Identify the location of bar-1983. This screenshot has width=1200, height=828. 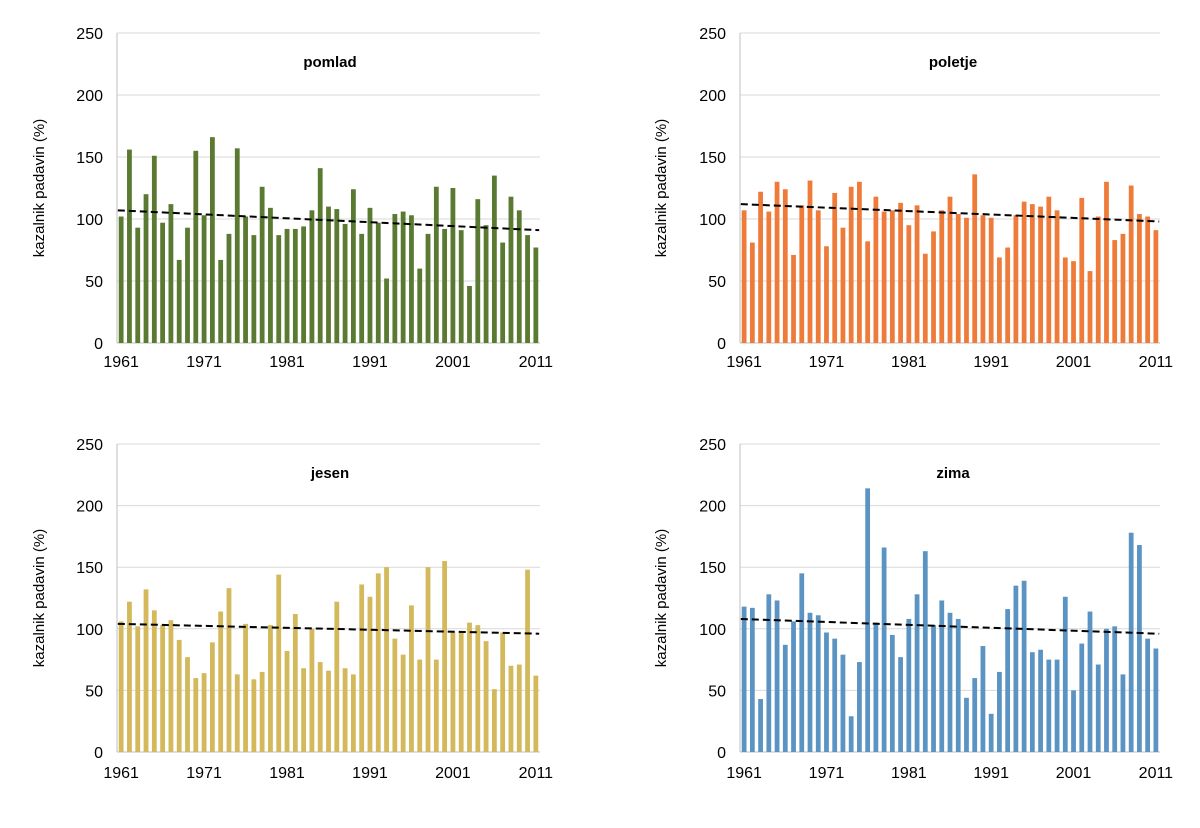
(304, 284).